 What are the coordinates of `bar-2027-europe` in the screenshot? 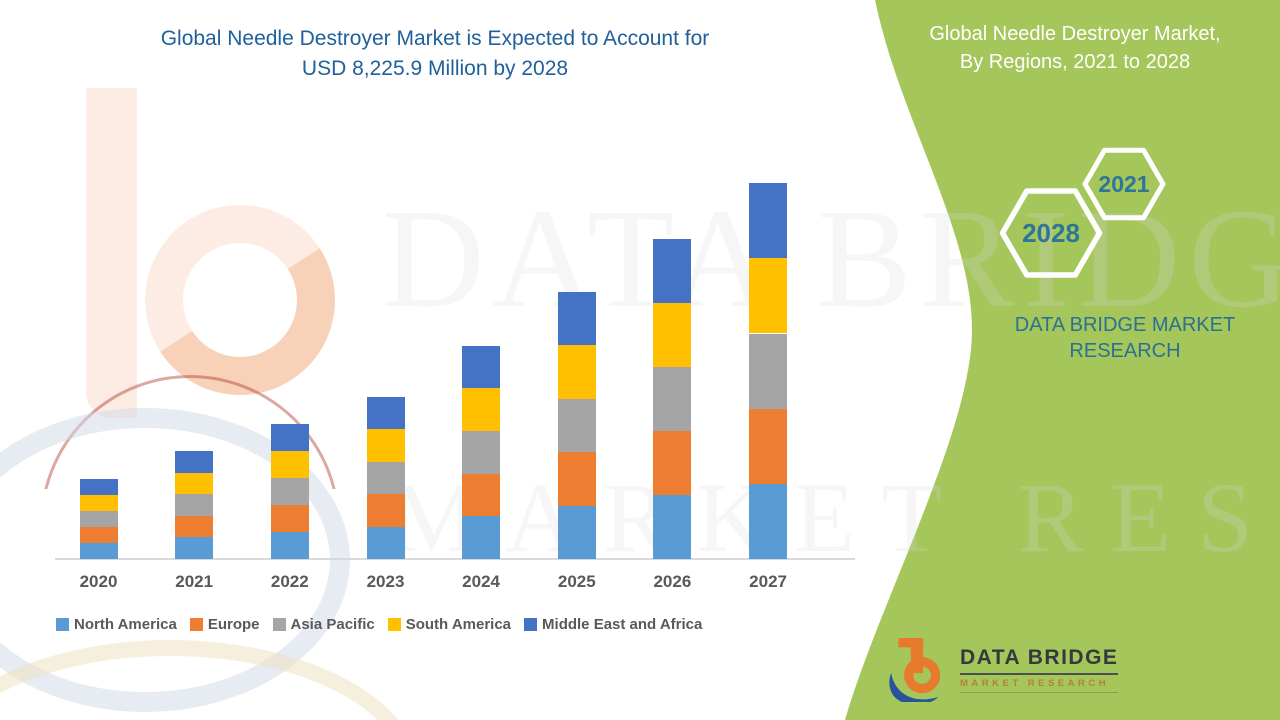 It's located at (768, 446).